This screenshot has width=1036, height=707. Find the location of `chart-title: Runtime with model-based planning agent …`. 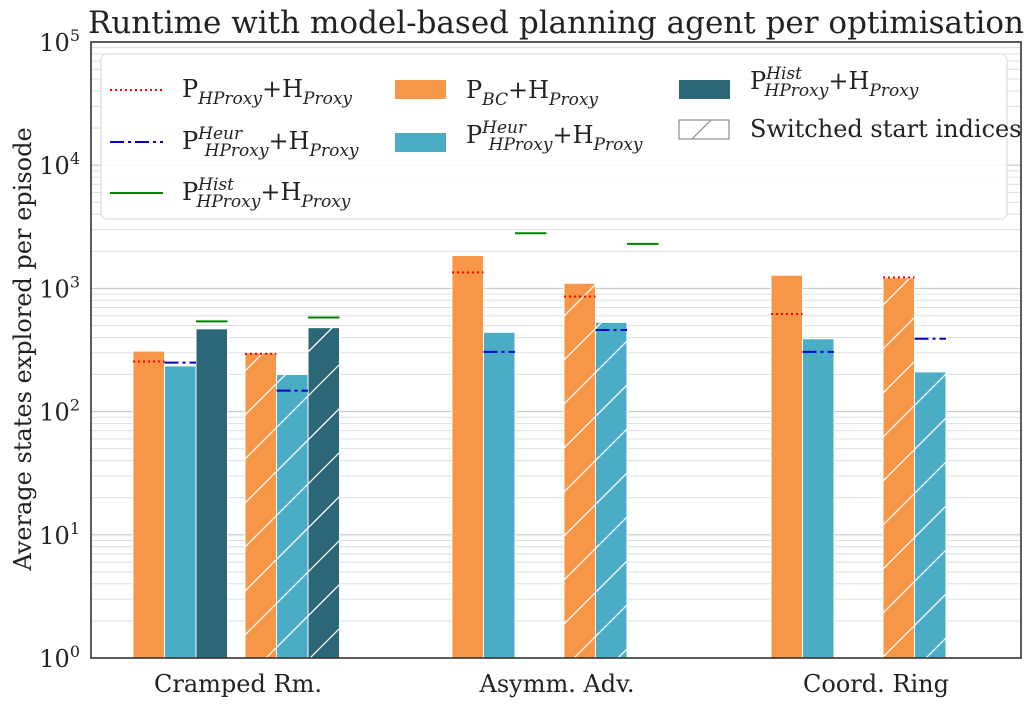

chart-title: Runtime with model-based planning agent … is located at coordinates (556, 23).